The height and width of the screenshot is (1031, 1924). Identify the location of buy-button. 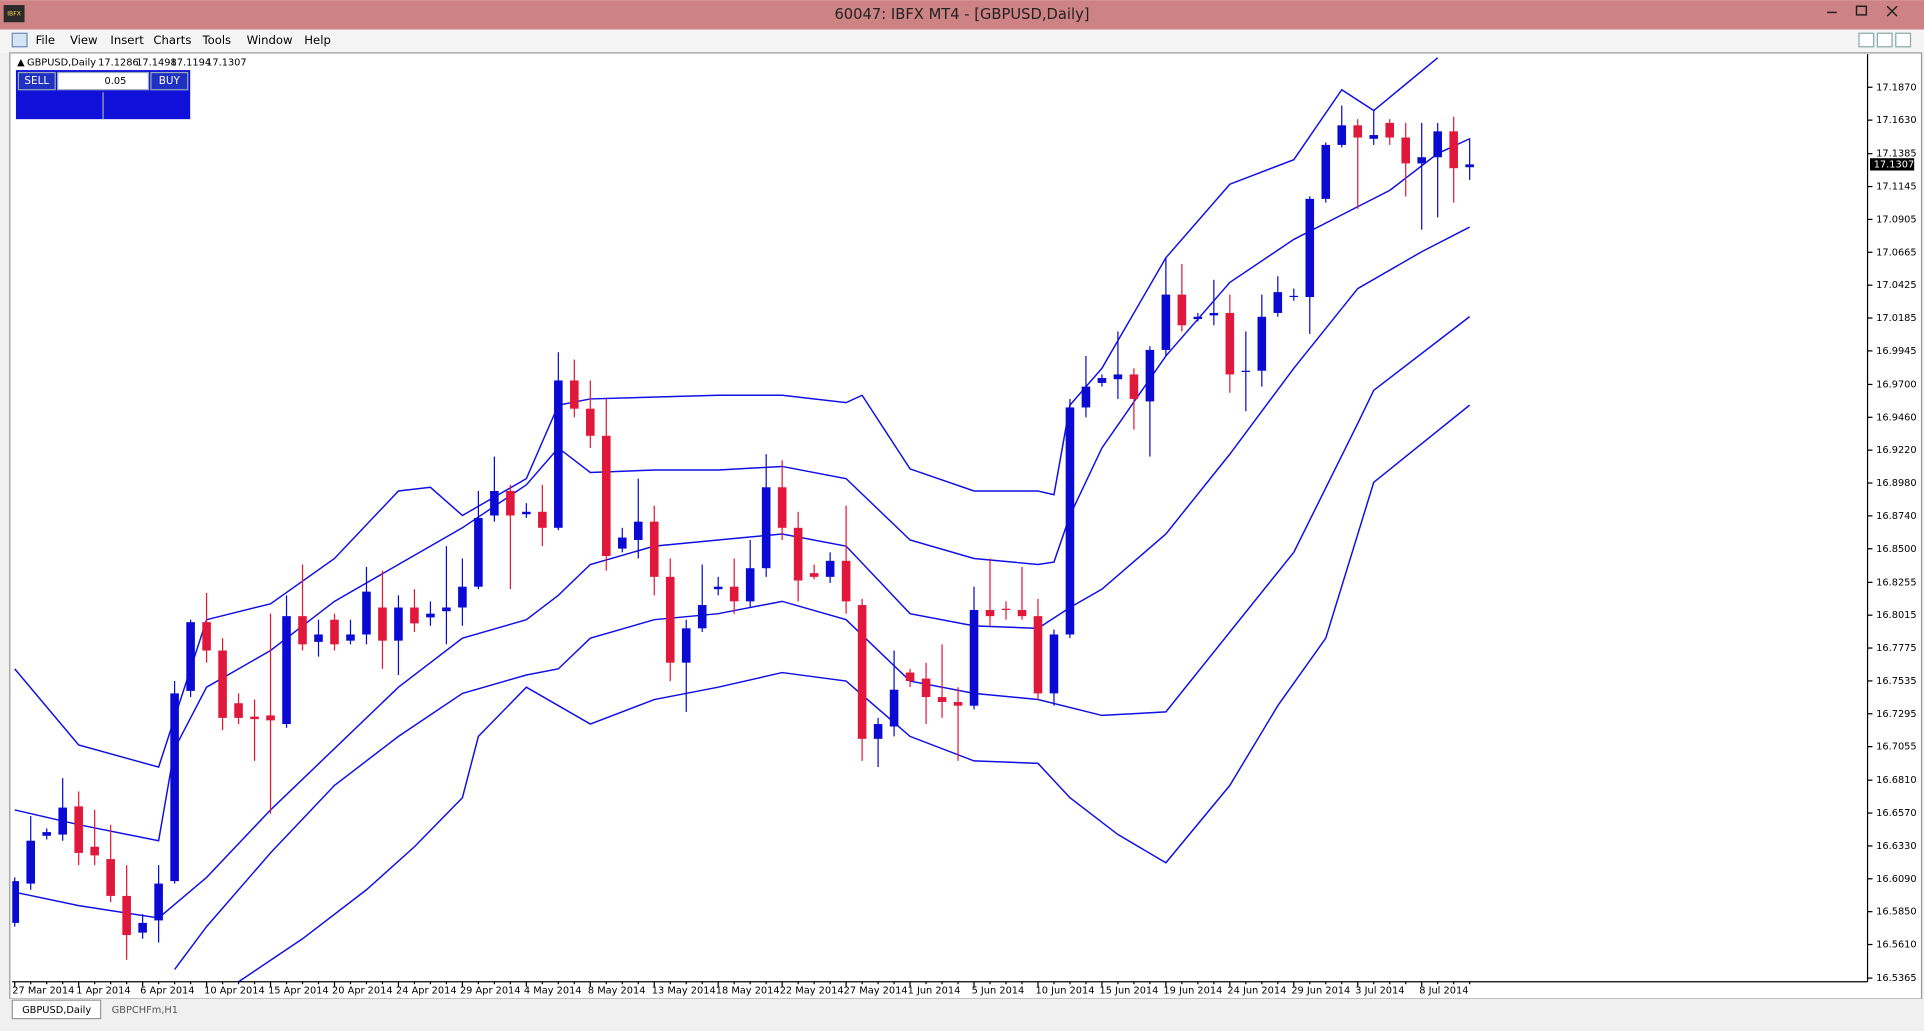
(169, 81).